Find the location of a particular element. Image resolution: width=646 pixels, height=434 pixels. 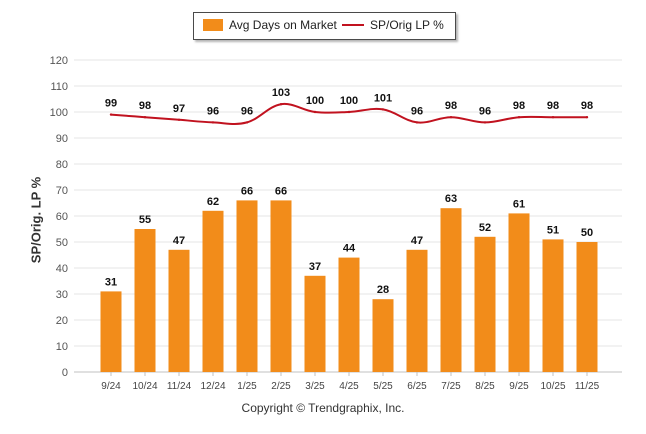

y-tick-label: 80 is located at coordinates (62, 165).